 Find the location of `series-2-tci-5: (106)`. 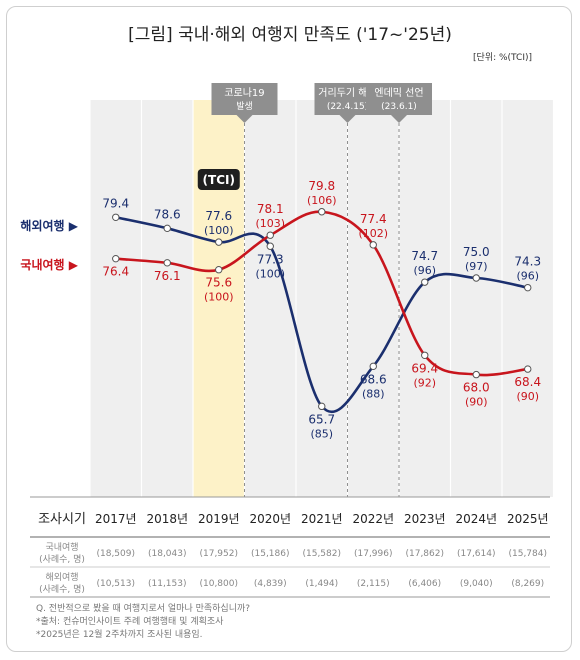

series-2-tci-5: (106) is located at coordinates (322, 200).